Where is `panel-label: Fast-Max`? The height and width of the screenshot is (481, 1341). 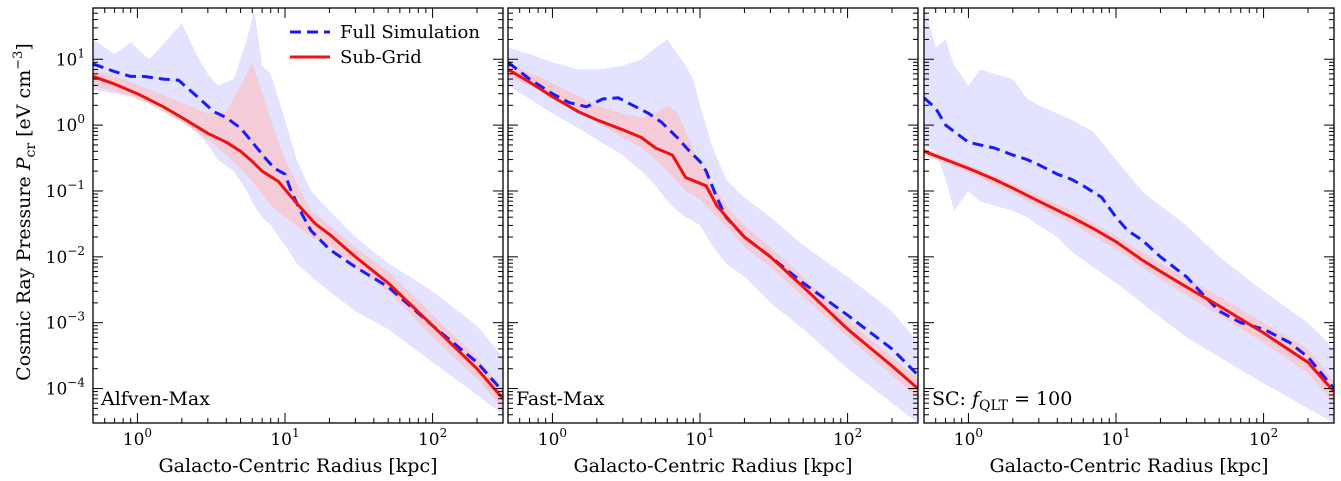
panel-label: Fast-Max is located at coordinates (560, 399).